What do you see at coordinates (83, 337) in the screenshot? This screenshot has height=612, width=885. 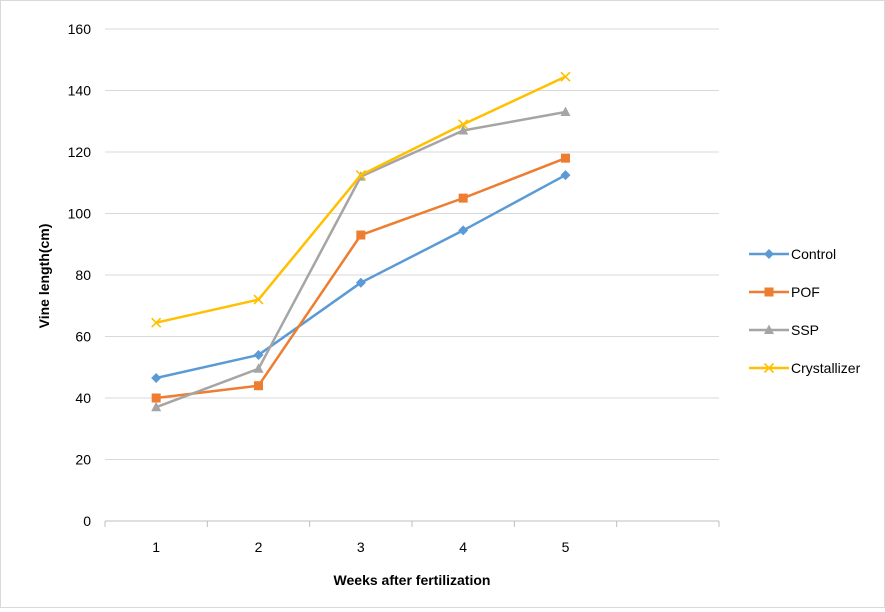 I see `y-tick-label: 60` at bounding box center [83, 337].